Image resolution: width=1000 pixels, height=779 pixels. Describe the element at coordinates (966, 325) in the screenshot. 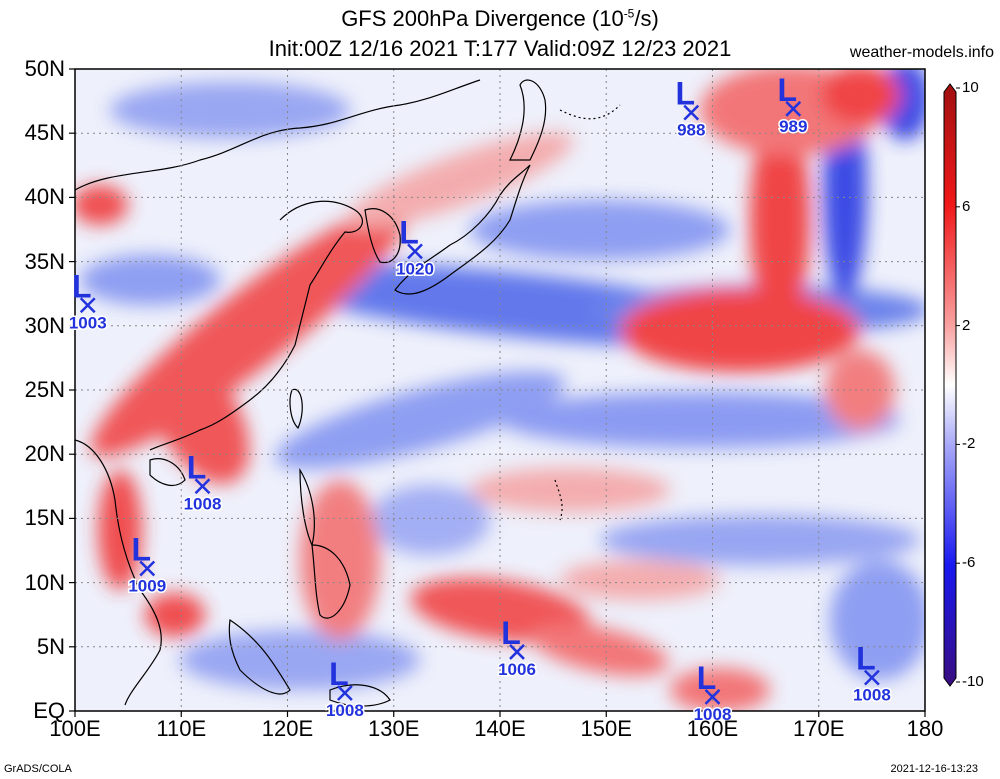

I see `colorbar-label: 2` at that location.